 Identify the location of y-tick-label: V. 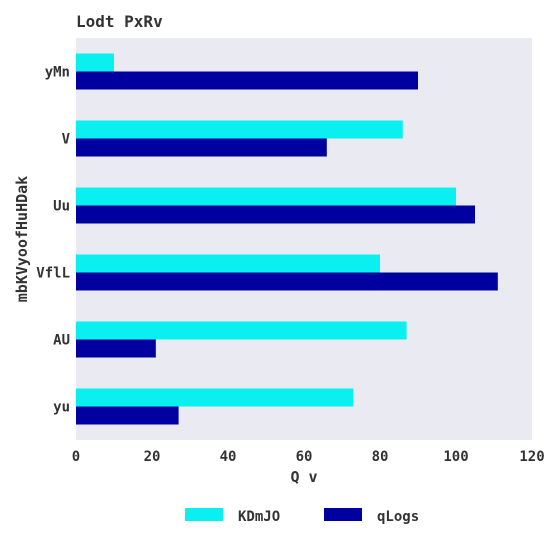
(66, 140).